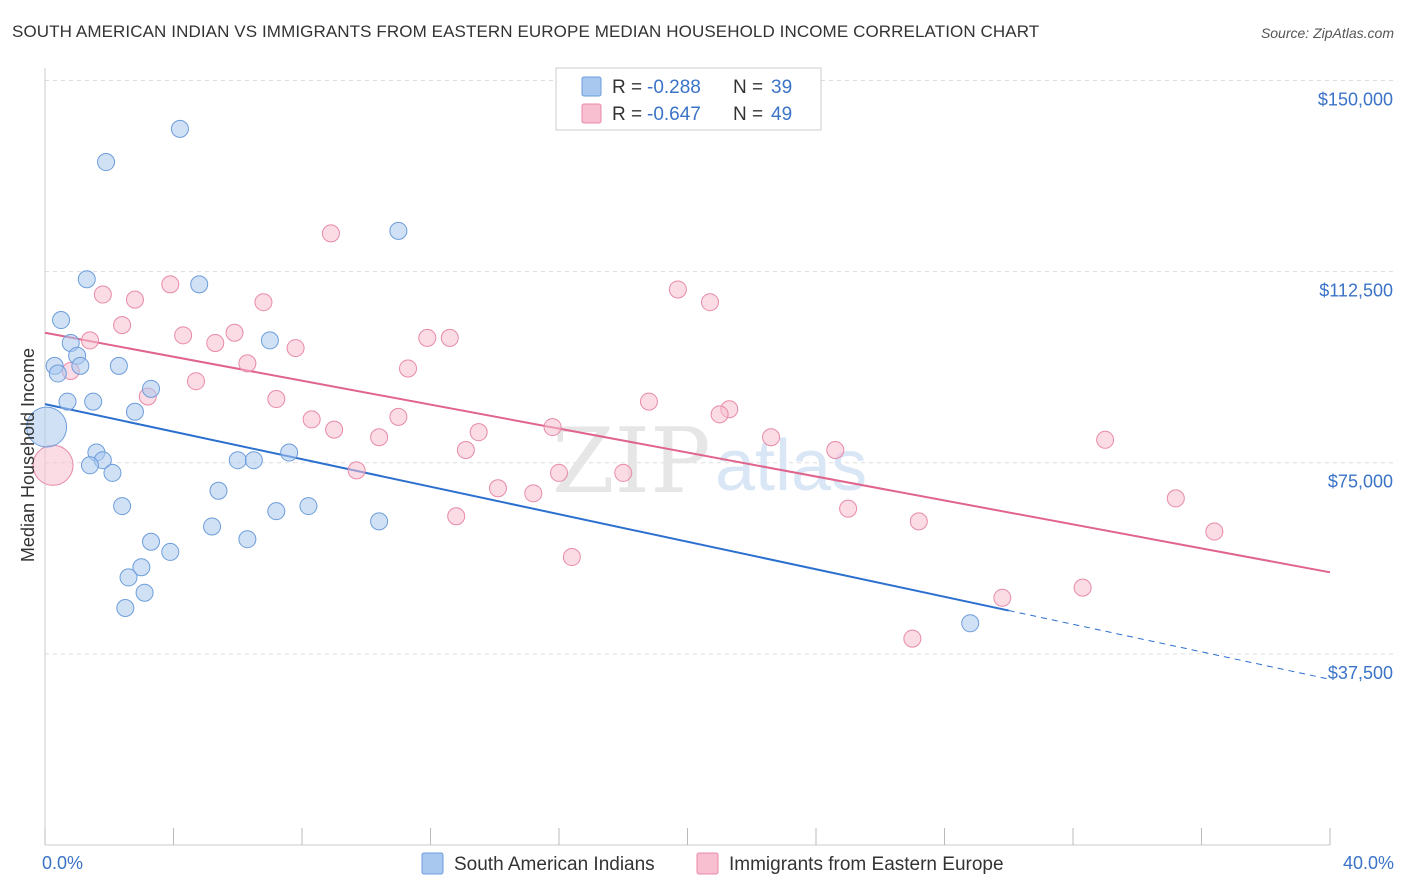  Describe the element at coordinates (28, 455) in the screenshot. I see `y-axis-title: Median Household Income` at that location.